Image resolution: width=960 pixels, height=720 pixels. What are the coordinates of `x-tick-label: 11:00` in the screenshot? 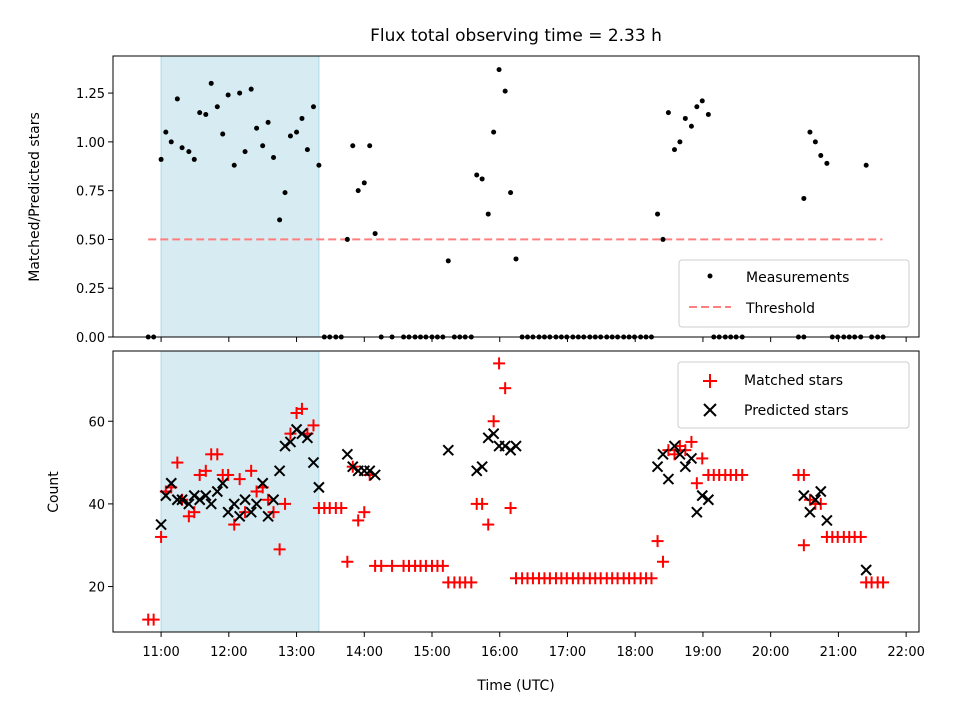 It's located at (160, 652).